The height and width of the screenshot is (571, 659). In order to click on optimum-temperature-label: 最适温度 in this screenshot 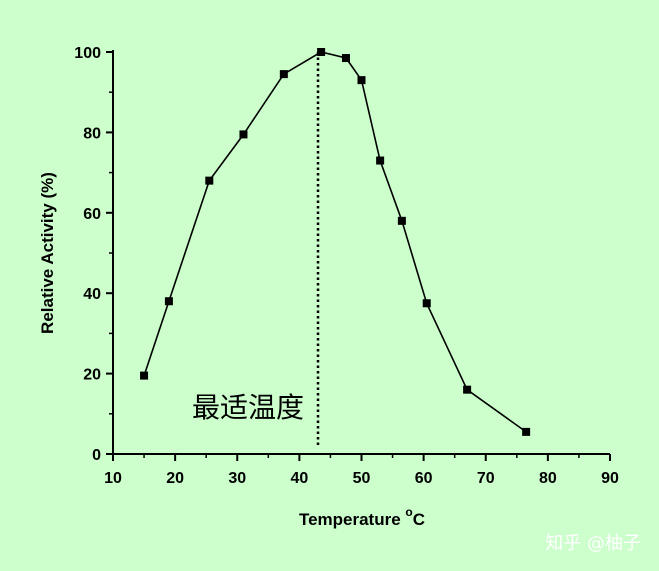, I will do `click(248, 407)`.